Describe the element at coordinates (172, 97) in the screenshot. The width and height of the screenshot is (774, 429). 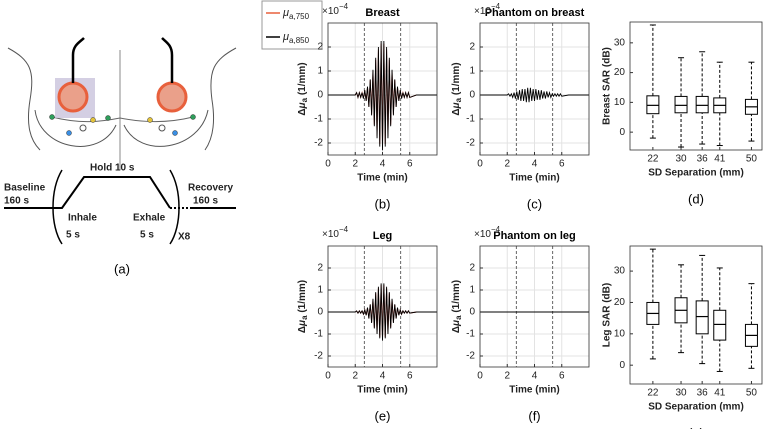
I see `probe` at that location.